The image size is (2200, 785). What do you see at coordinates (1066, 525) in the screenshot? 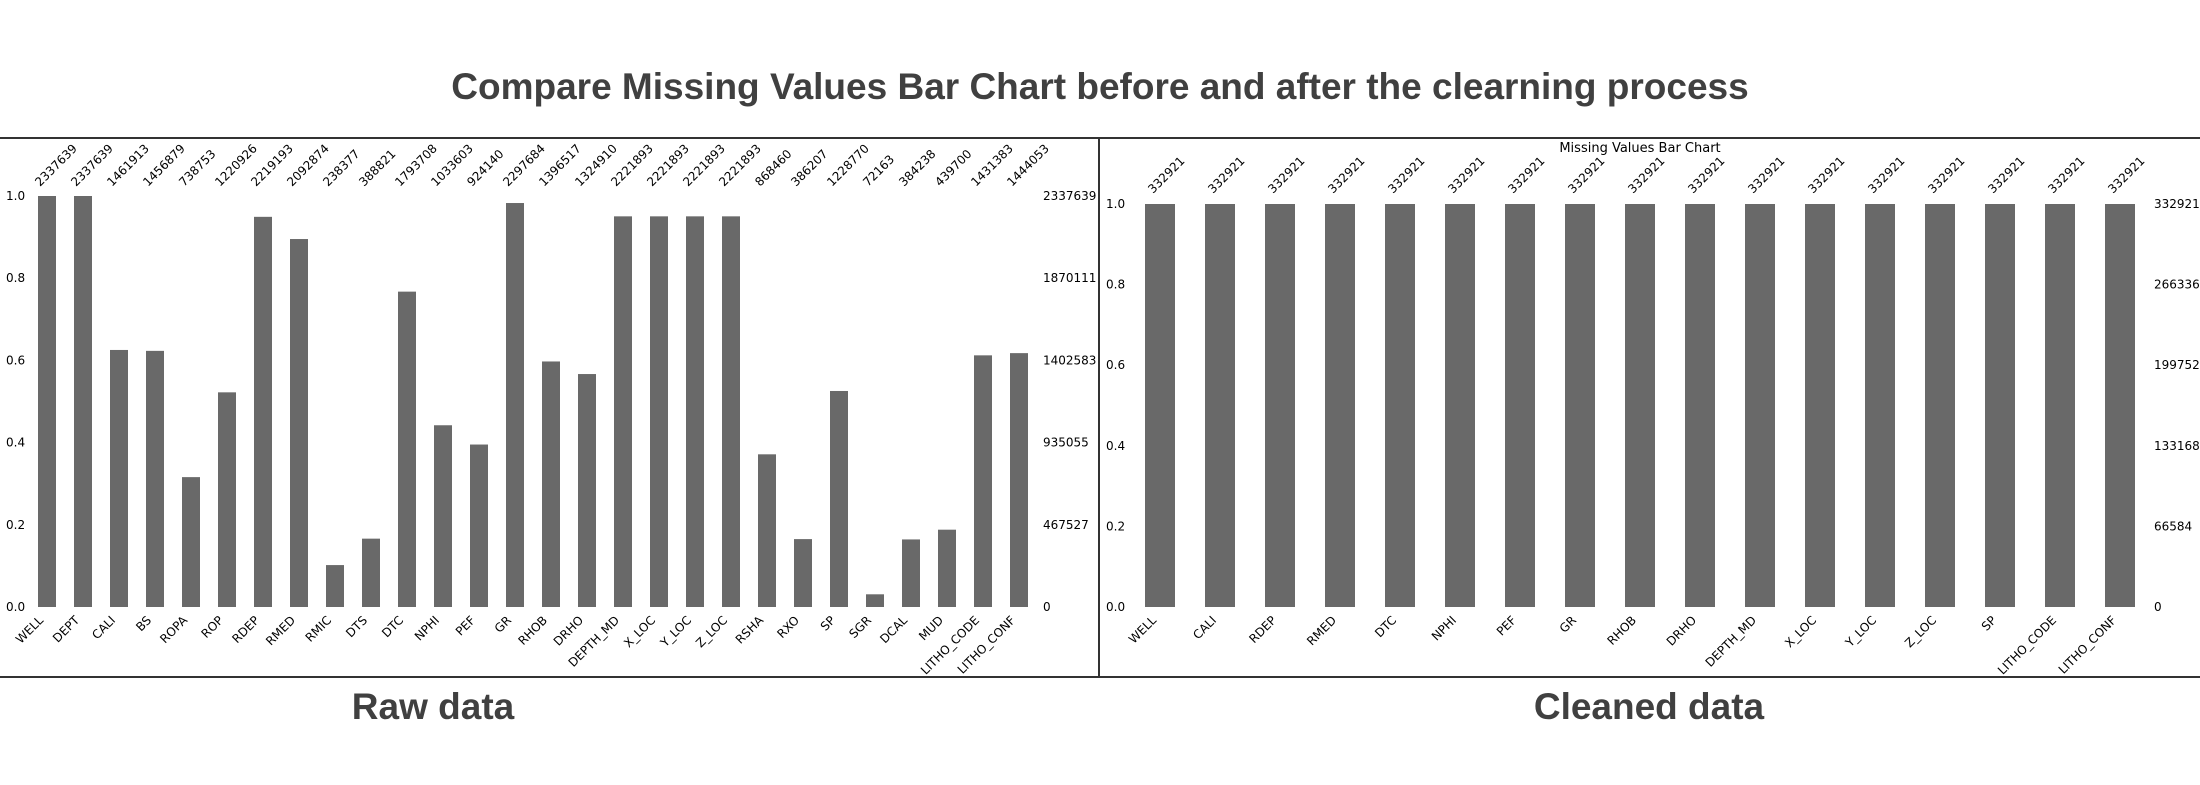
I see `y-tick-label-right: 467527` at bounding box center [1066, 525].